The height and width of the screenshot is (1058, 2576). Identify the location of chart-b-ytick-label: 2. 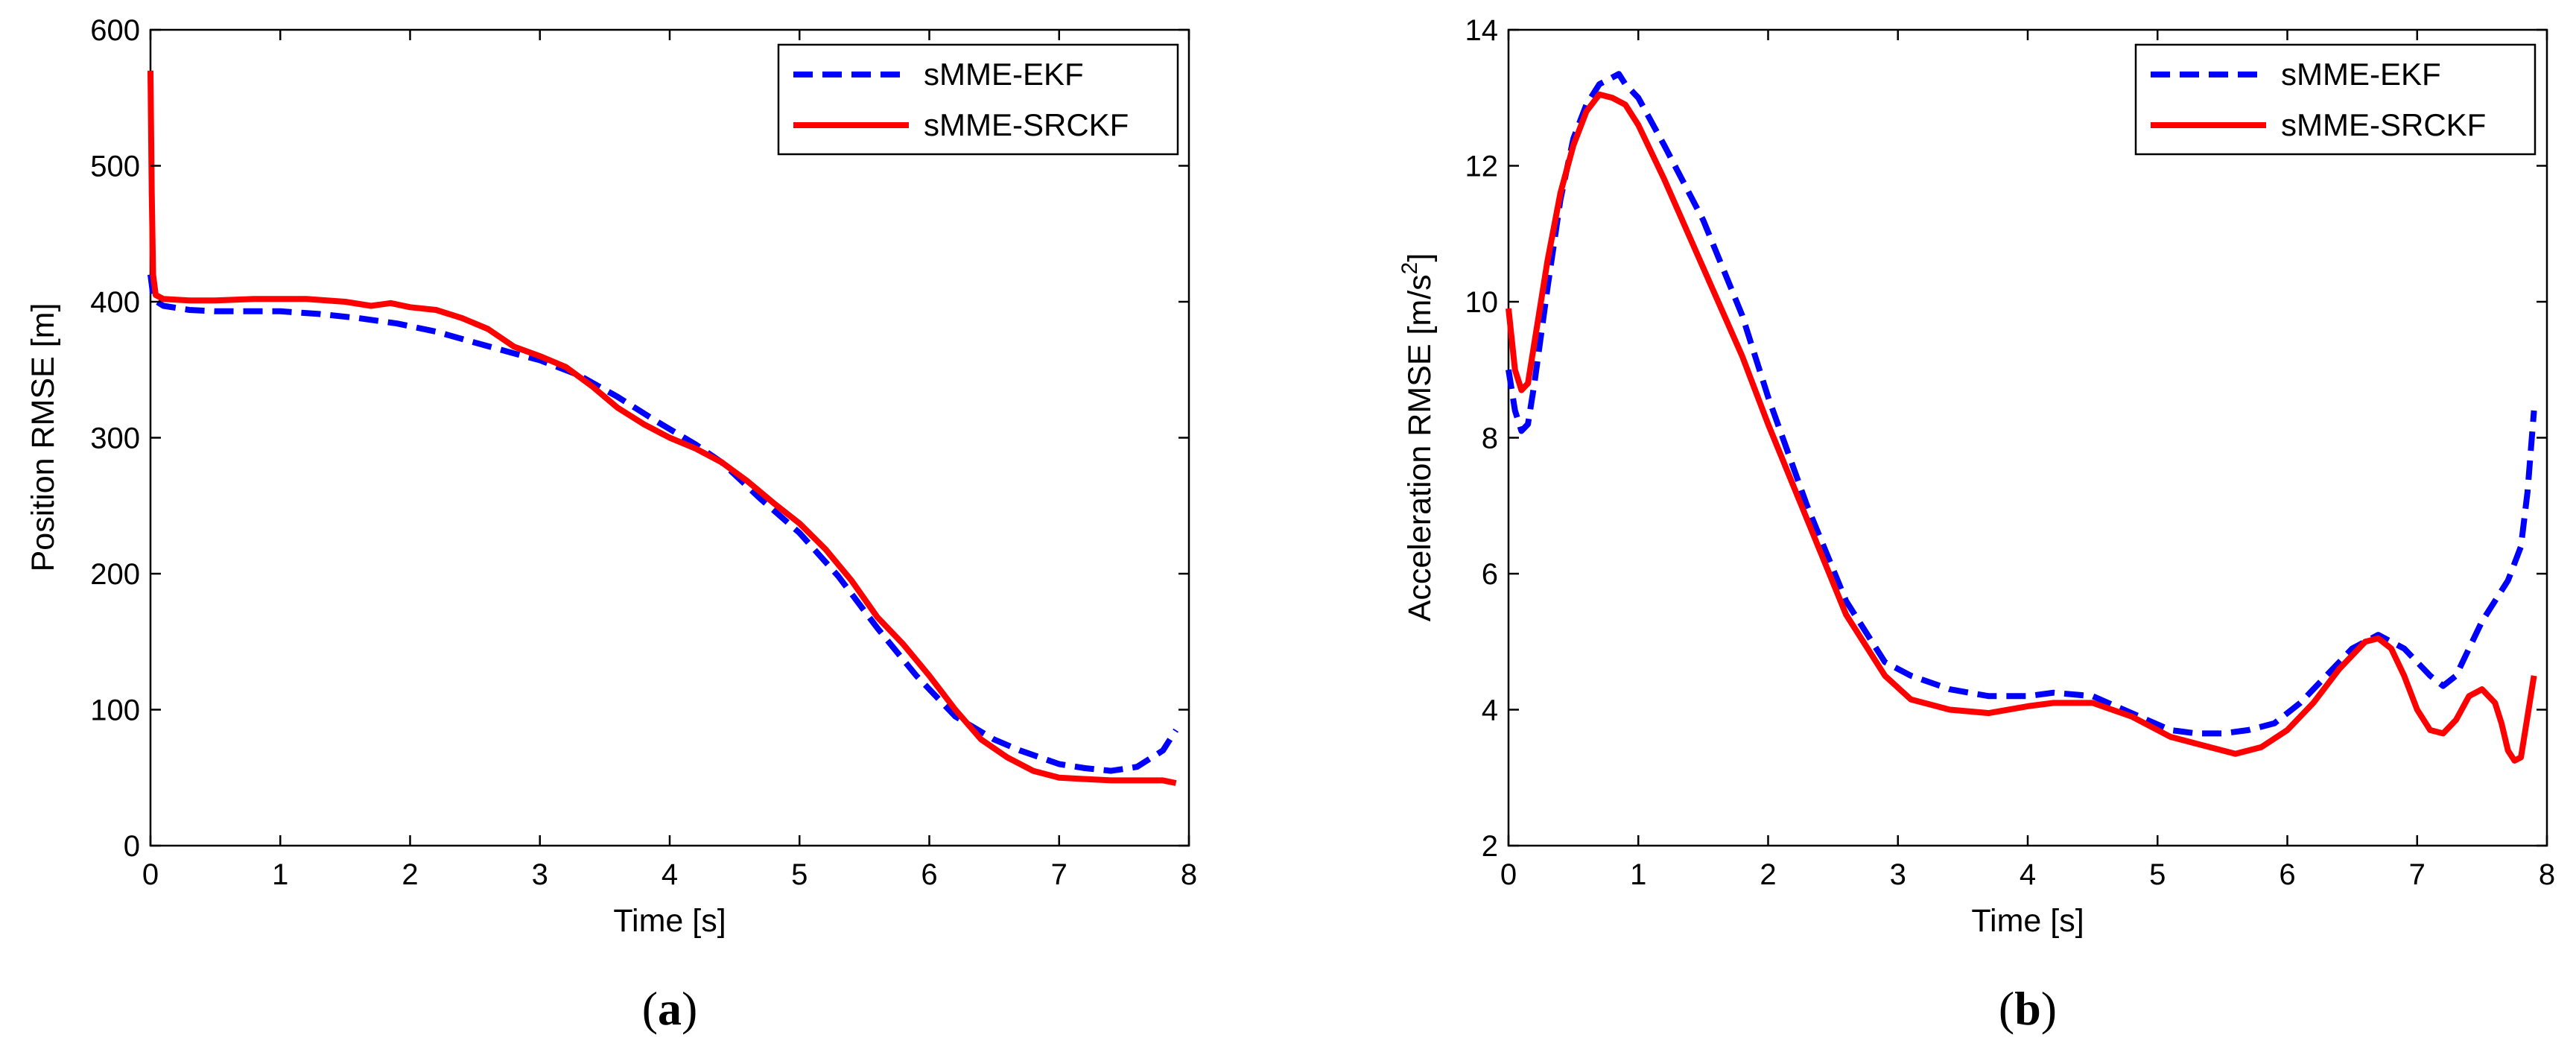
(1490, 846).